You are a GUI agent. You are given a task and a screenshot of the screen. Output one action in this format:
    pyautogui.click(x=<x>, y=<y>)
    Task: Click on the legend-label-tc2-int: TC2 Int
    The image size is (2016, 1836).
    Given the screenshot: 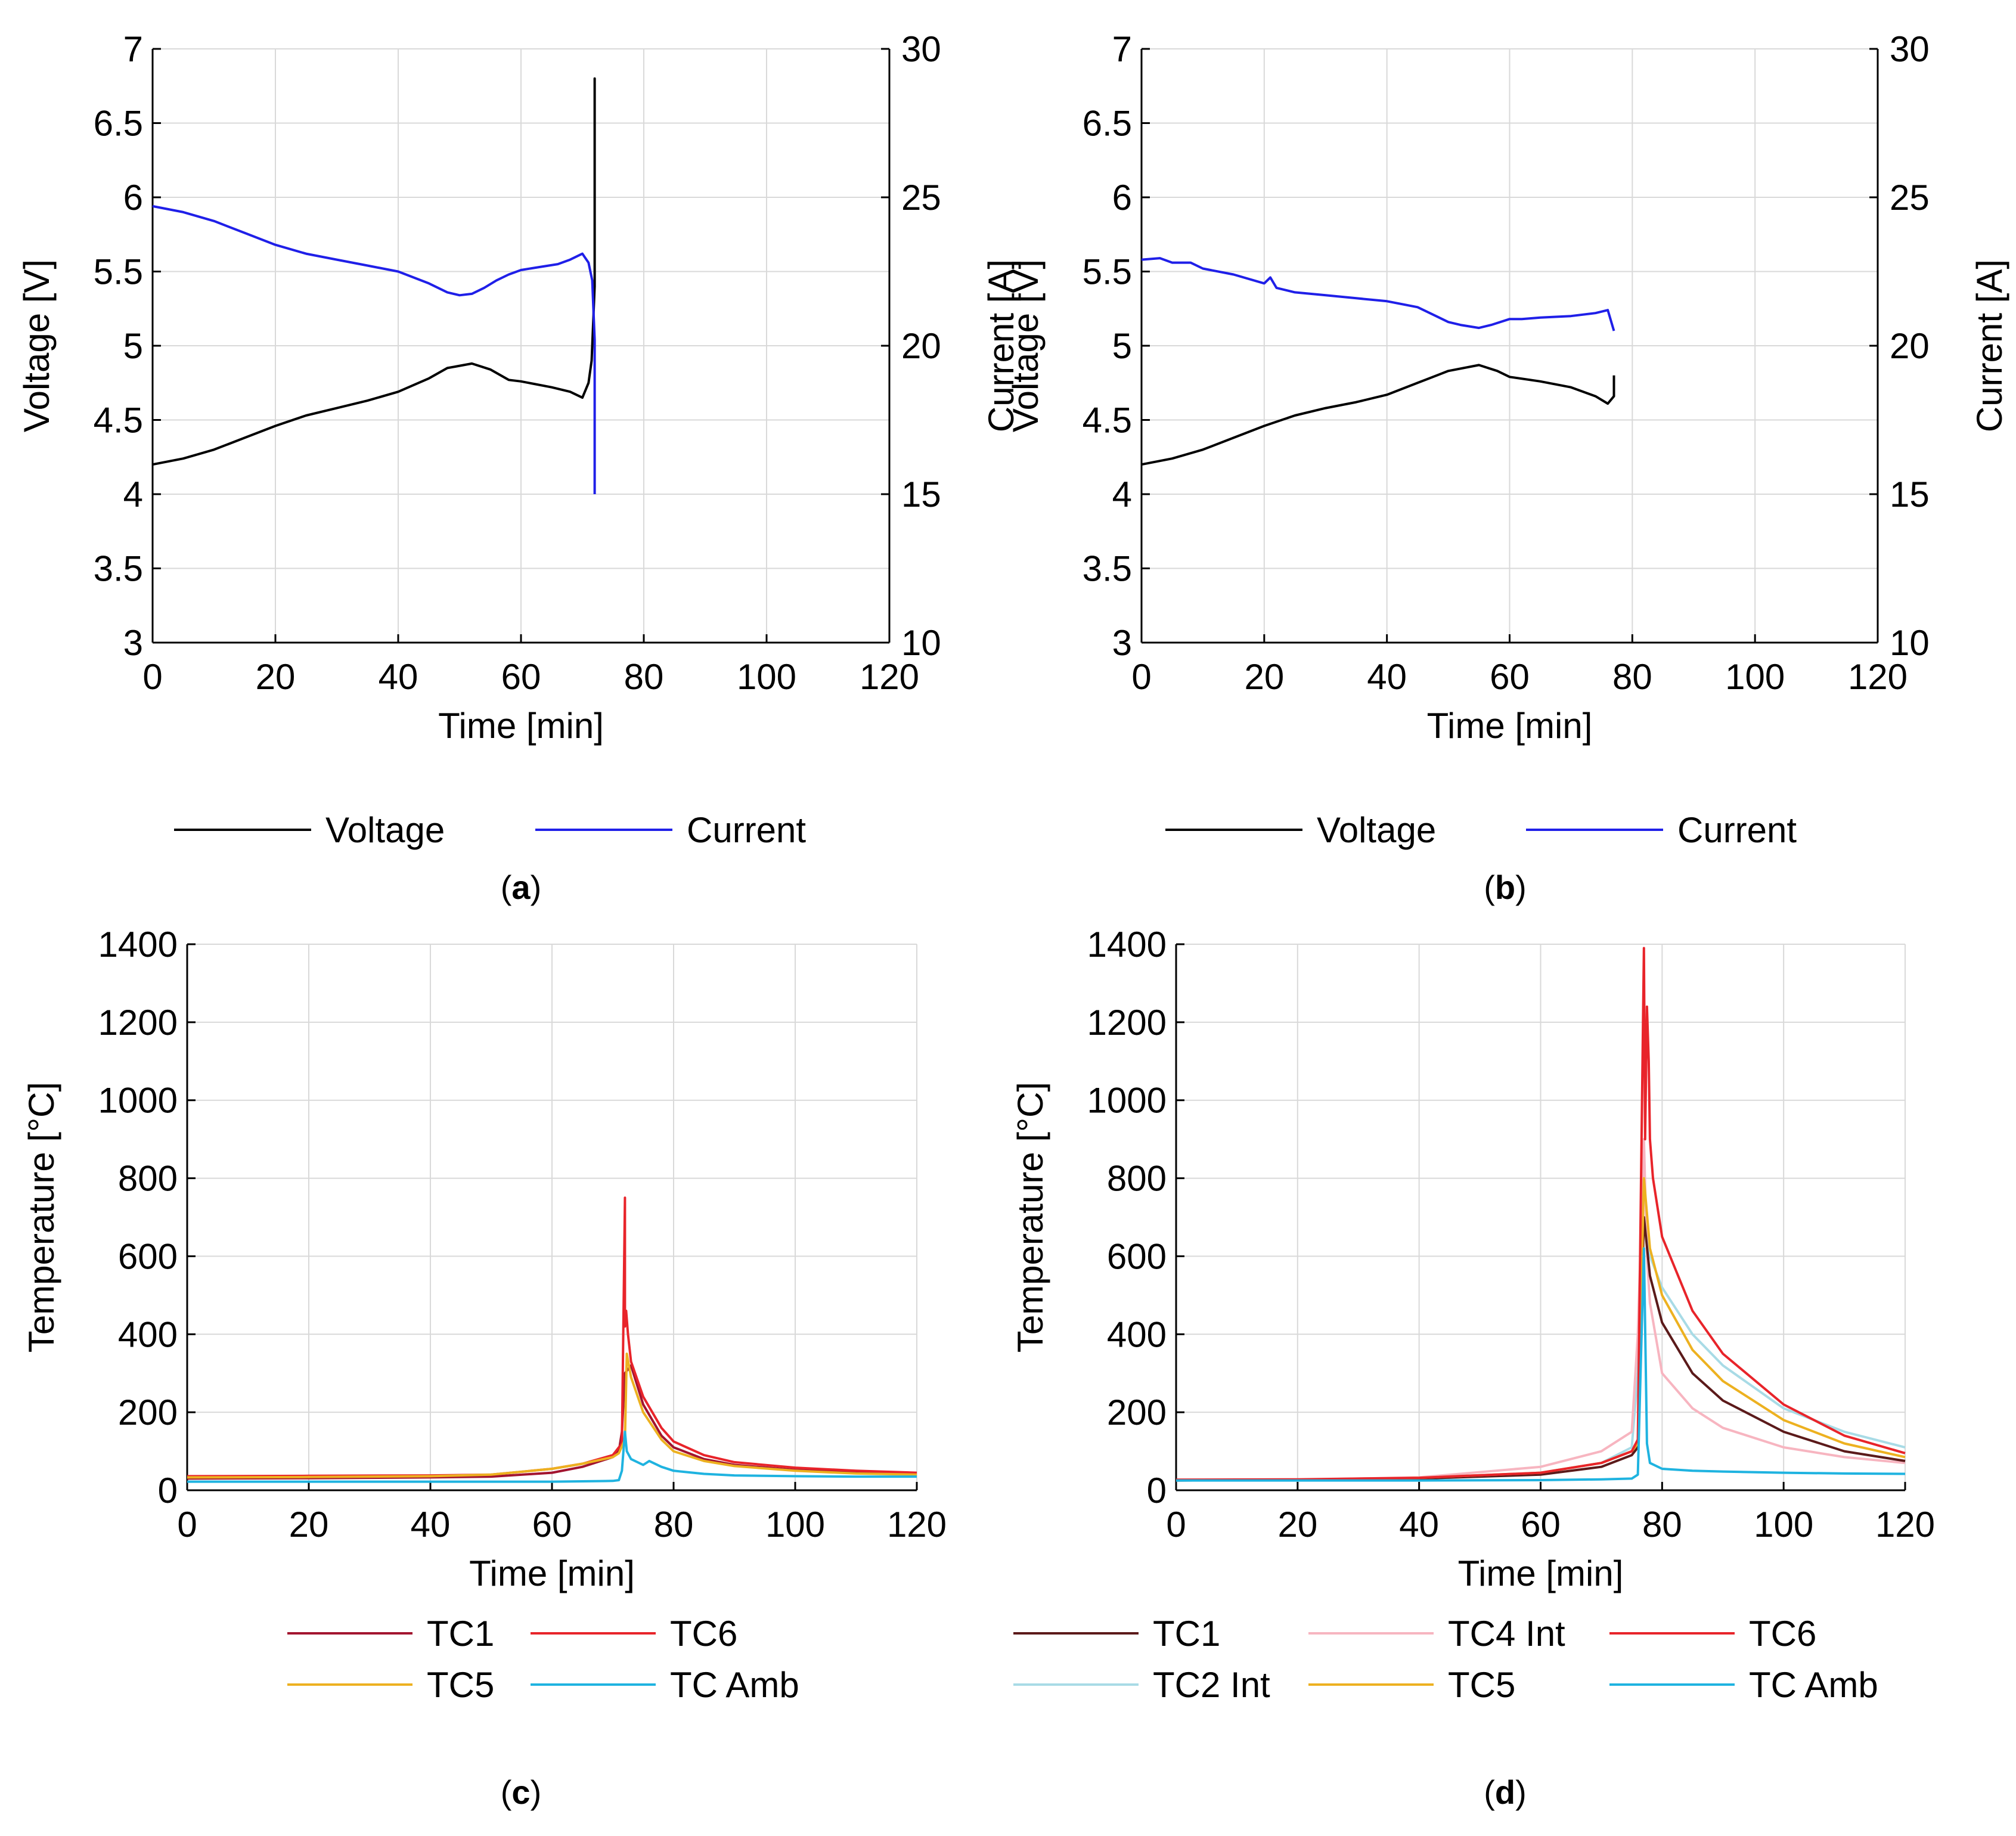 What is the action you would take?
    pyautogui.click(x=1211, y=1685)
    